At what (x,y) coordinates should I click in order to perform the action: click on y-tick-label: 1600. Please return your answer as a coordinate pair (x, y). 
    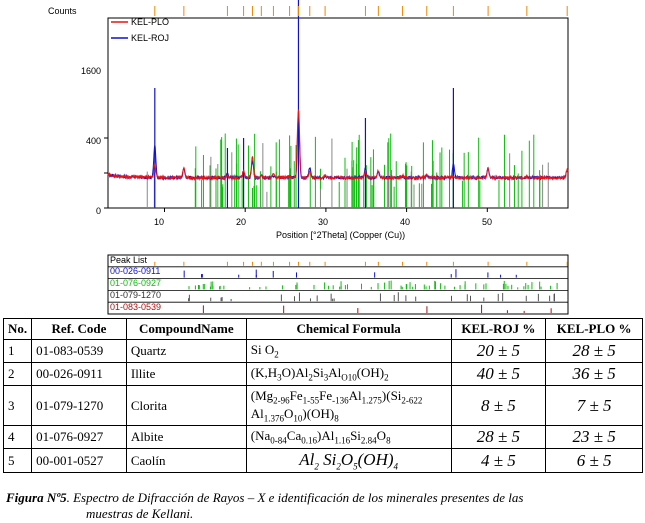
    Looking at the image, I should click on (91, 71).